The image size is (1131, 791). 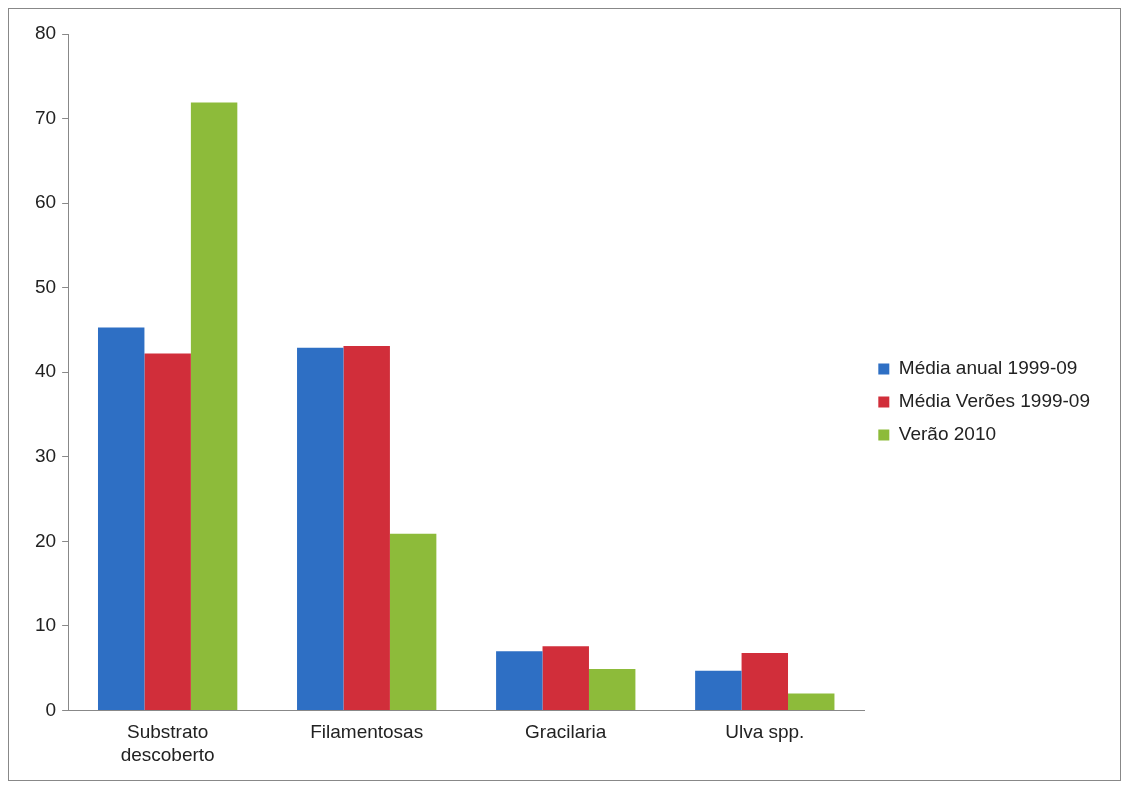 I want to click on x-tick-label: Filamentosas, so click(x=367, y=732).